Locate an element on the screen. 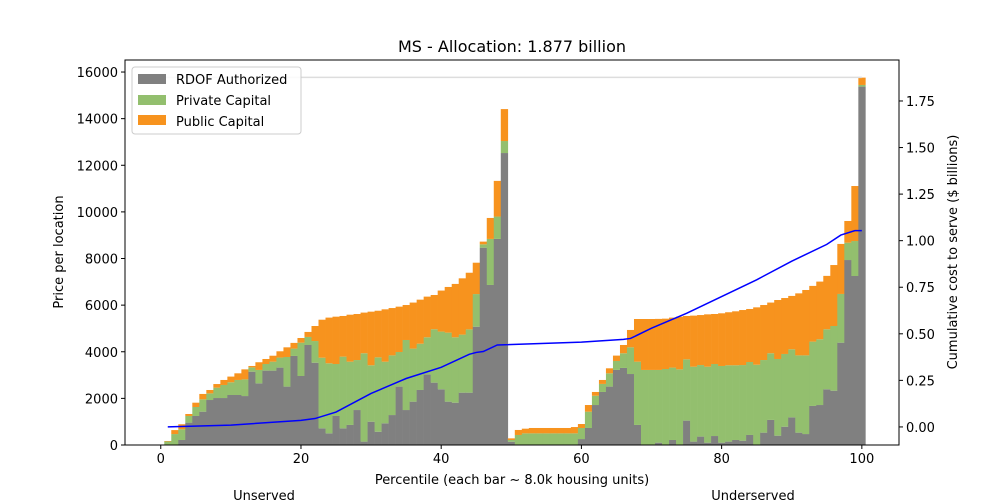 This screenshot has height=504, width=1000. group-label-unserved: Unserved is located at coordinates (264, 494).